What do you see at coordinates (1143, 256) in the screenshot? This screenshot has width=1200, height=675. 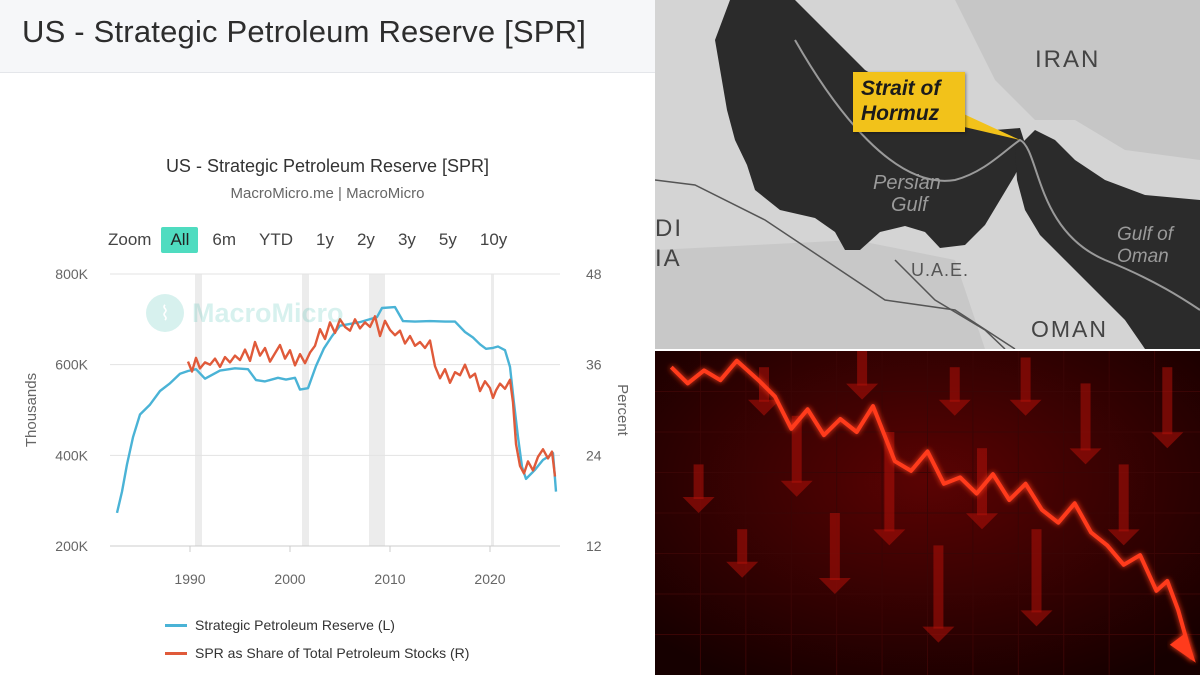 I see `gulf-of-oman-line2: Oman` at bounding box center [1143, 256].